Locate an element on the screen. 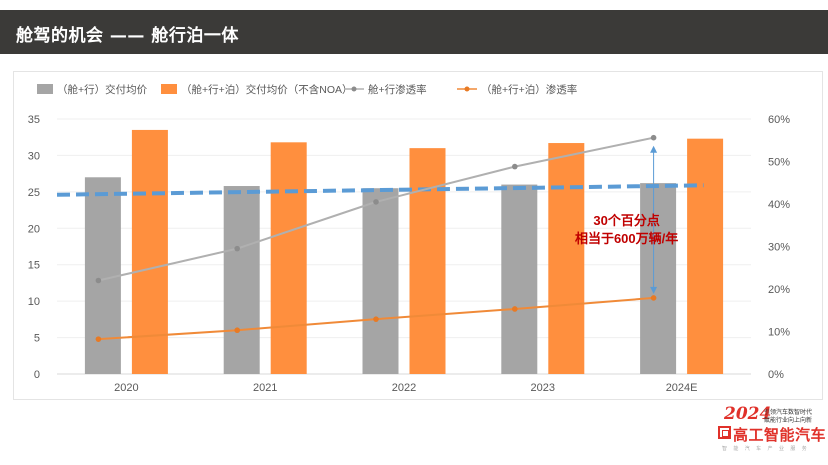 The height and width of the screenshot is (465, 828). legend-label: （舱+行+泊）渗透率 is located at coordinates (529, 89).